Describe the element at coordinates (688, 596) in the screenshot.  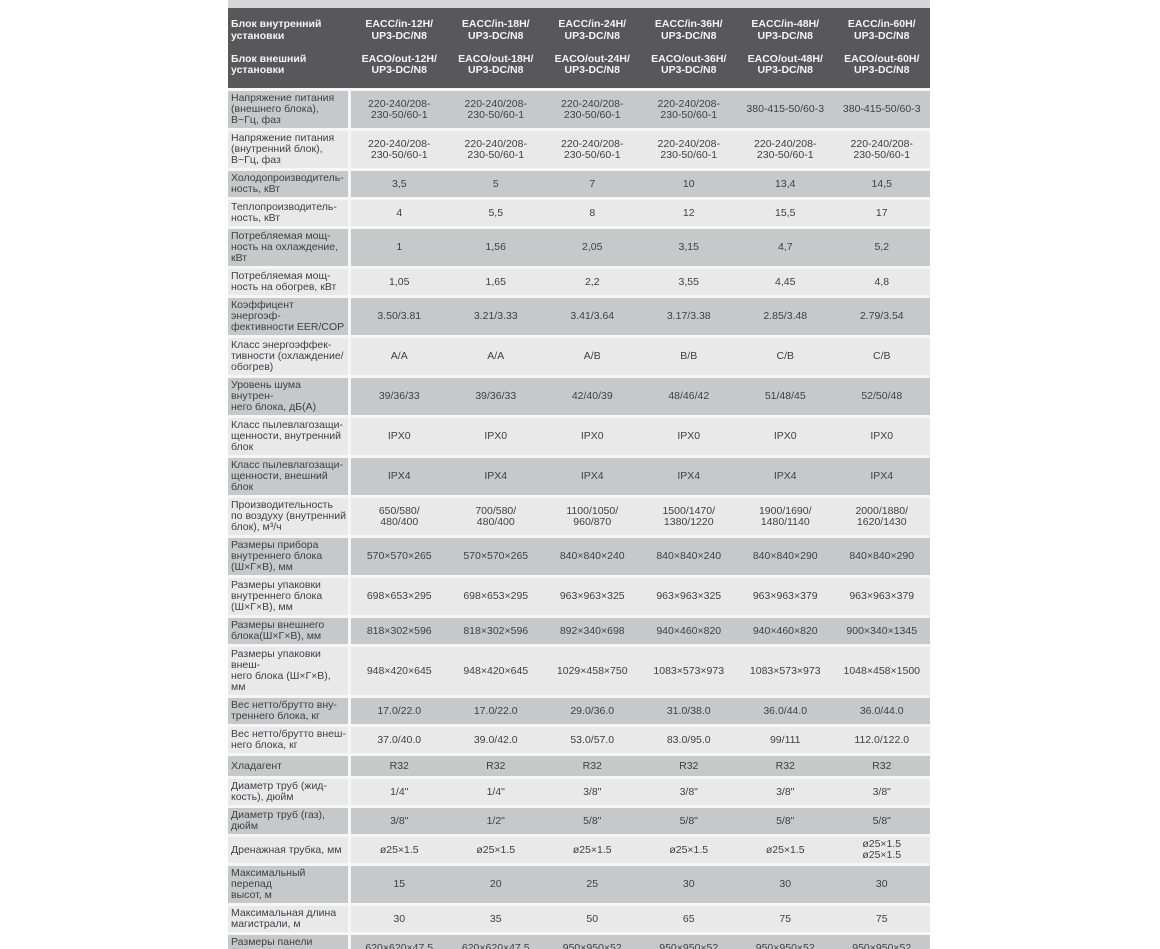
I see `value-cell: 963×963×325` at that location.